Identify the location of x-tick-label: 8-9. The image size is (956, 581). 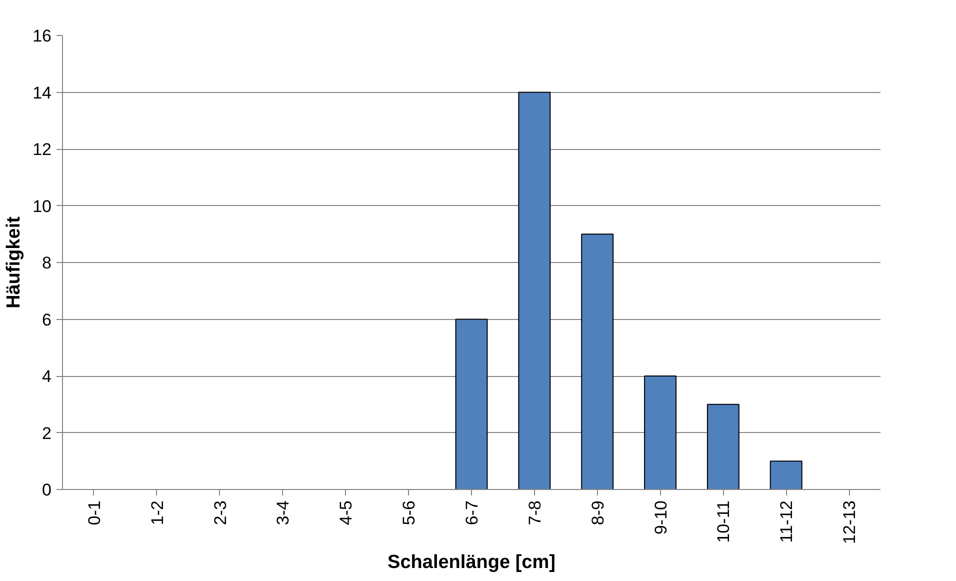
(598, 513).